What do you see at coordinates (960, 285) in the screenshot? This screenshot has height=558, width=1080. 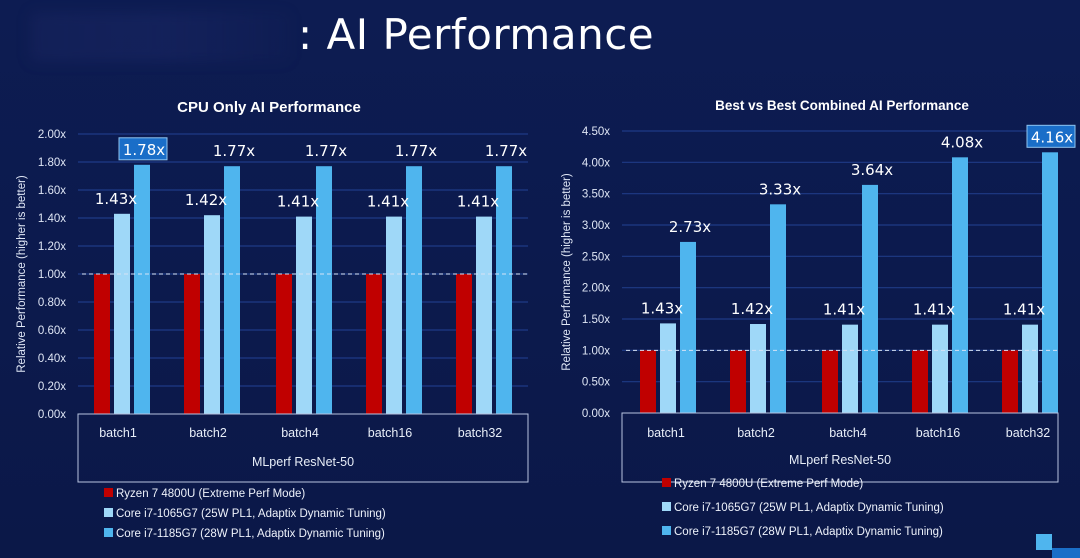 I see `bar-batch16-series2` at bounding box center [960, 285].